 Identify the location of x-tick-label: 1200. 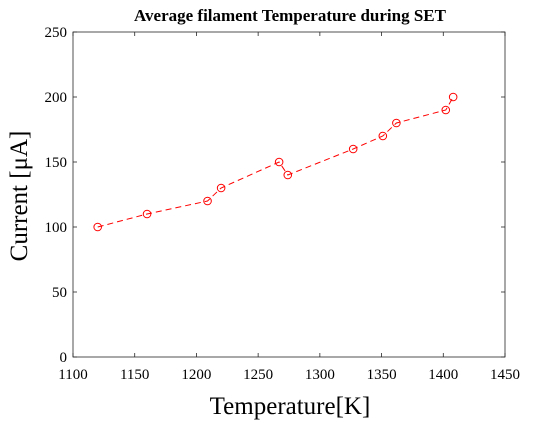
(196, 375).